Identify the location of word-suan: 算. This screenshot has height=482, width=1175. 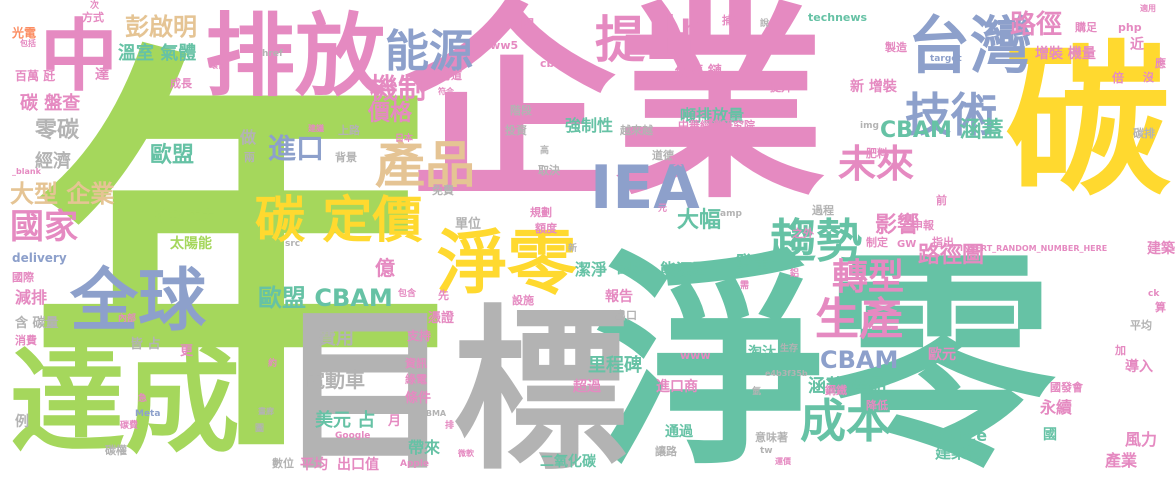
(1160, 307).